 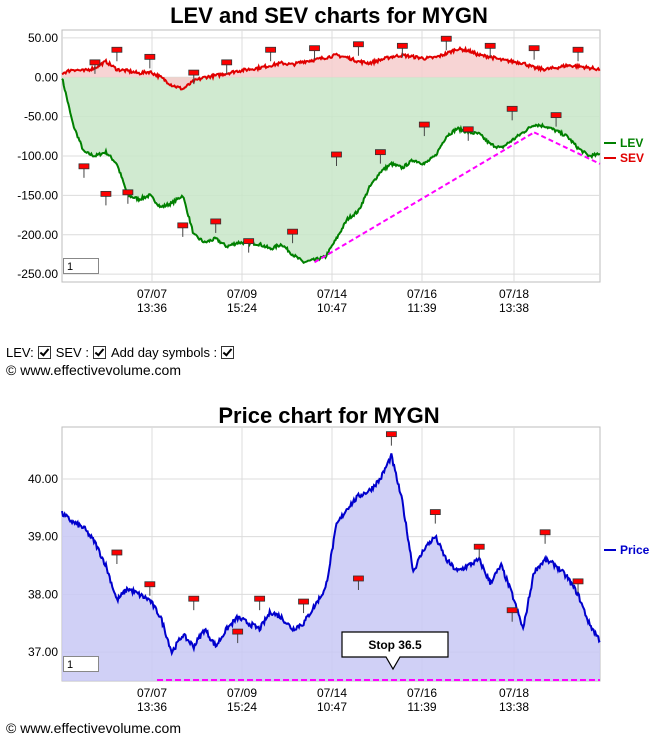 What do you see at coordinates (81, 664) in the screenshot?
I see `price-zoom-input: 1` at bounding box center [81, 664].